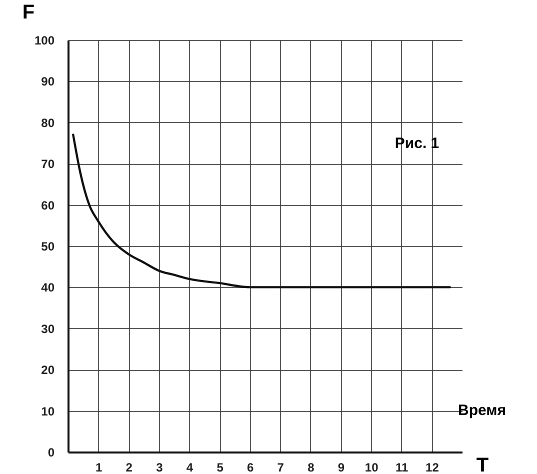 Image resolution: width=537 pixels, height=474 pixels. What do you see at coordinates (28, 13) in the screenshot?
I see `y-axis-title: F` at bounding box center [28, 13].